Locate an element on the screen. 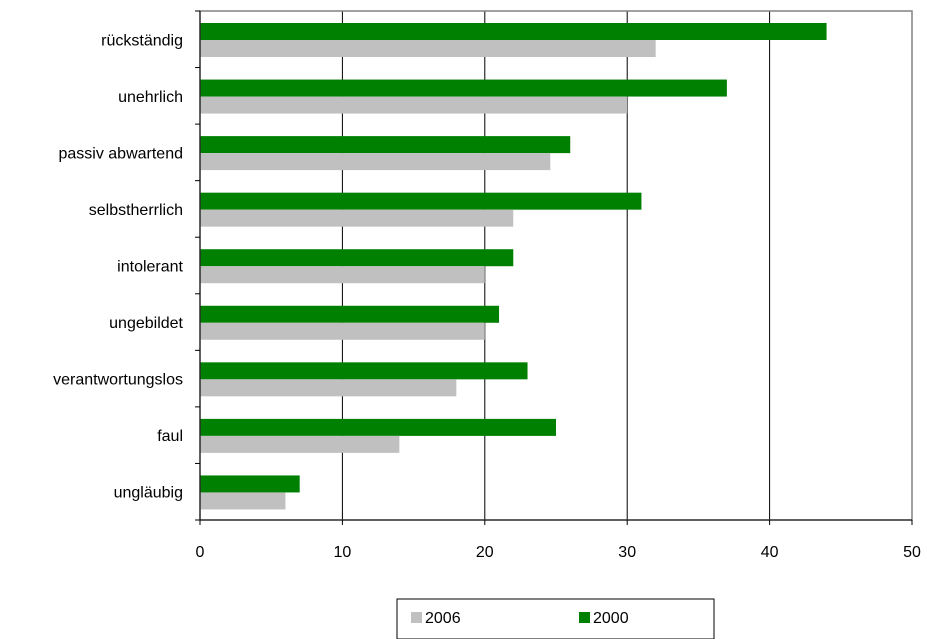  category-label-6: verantwortungslos is located at coordinates (118, 380).